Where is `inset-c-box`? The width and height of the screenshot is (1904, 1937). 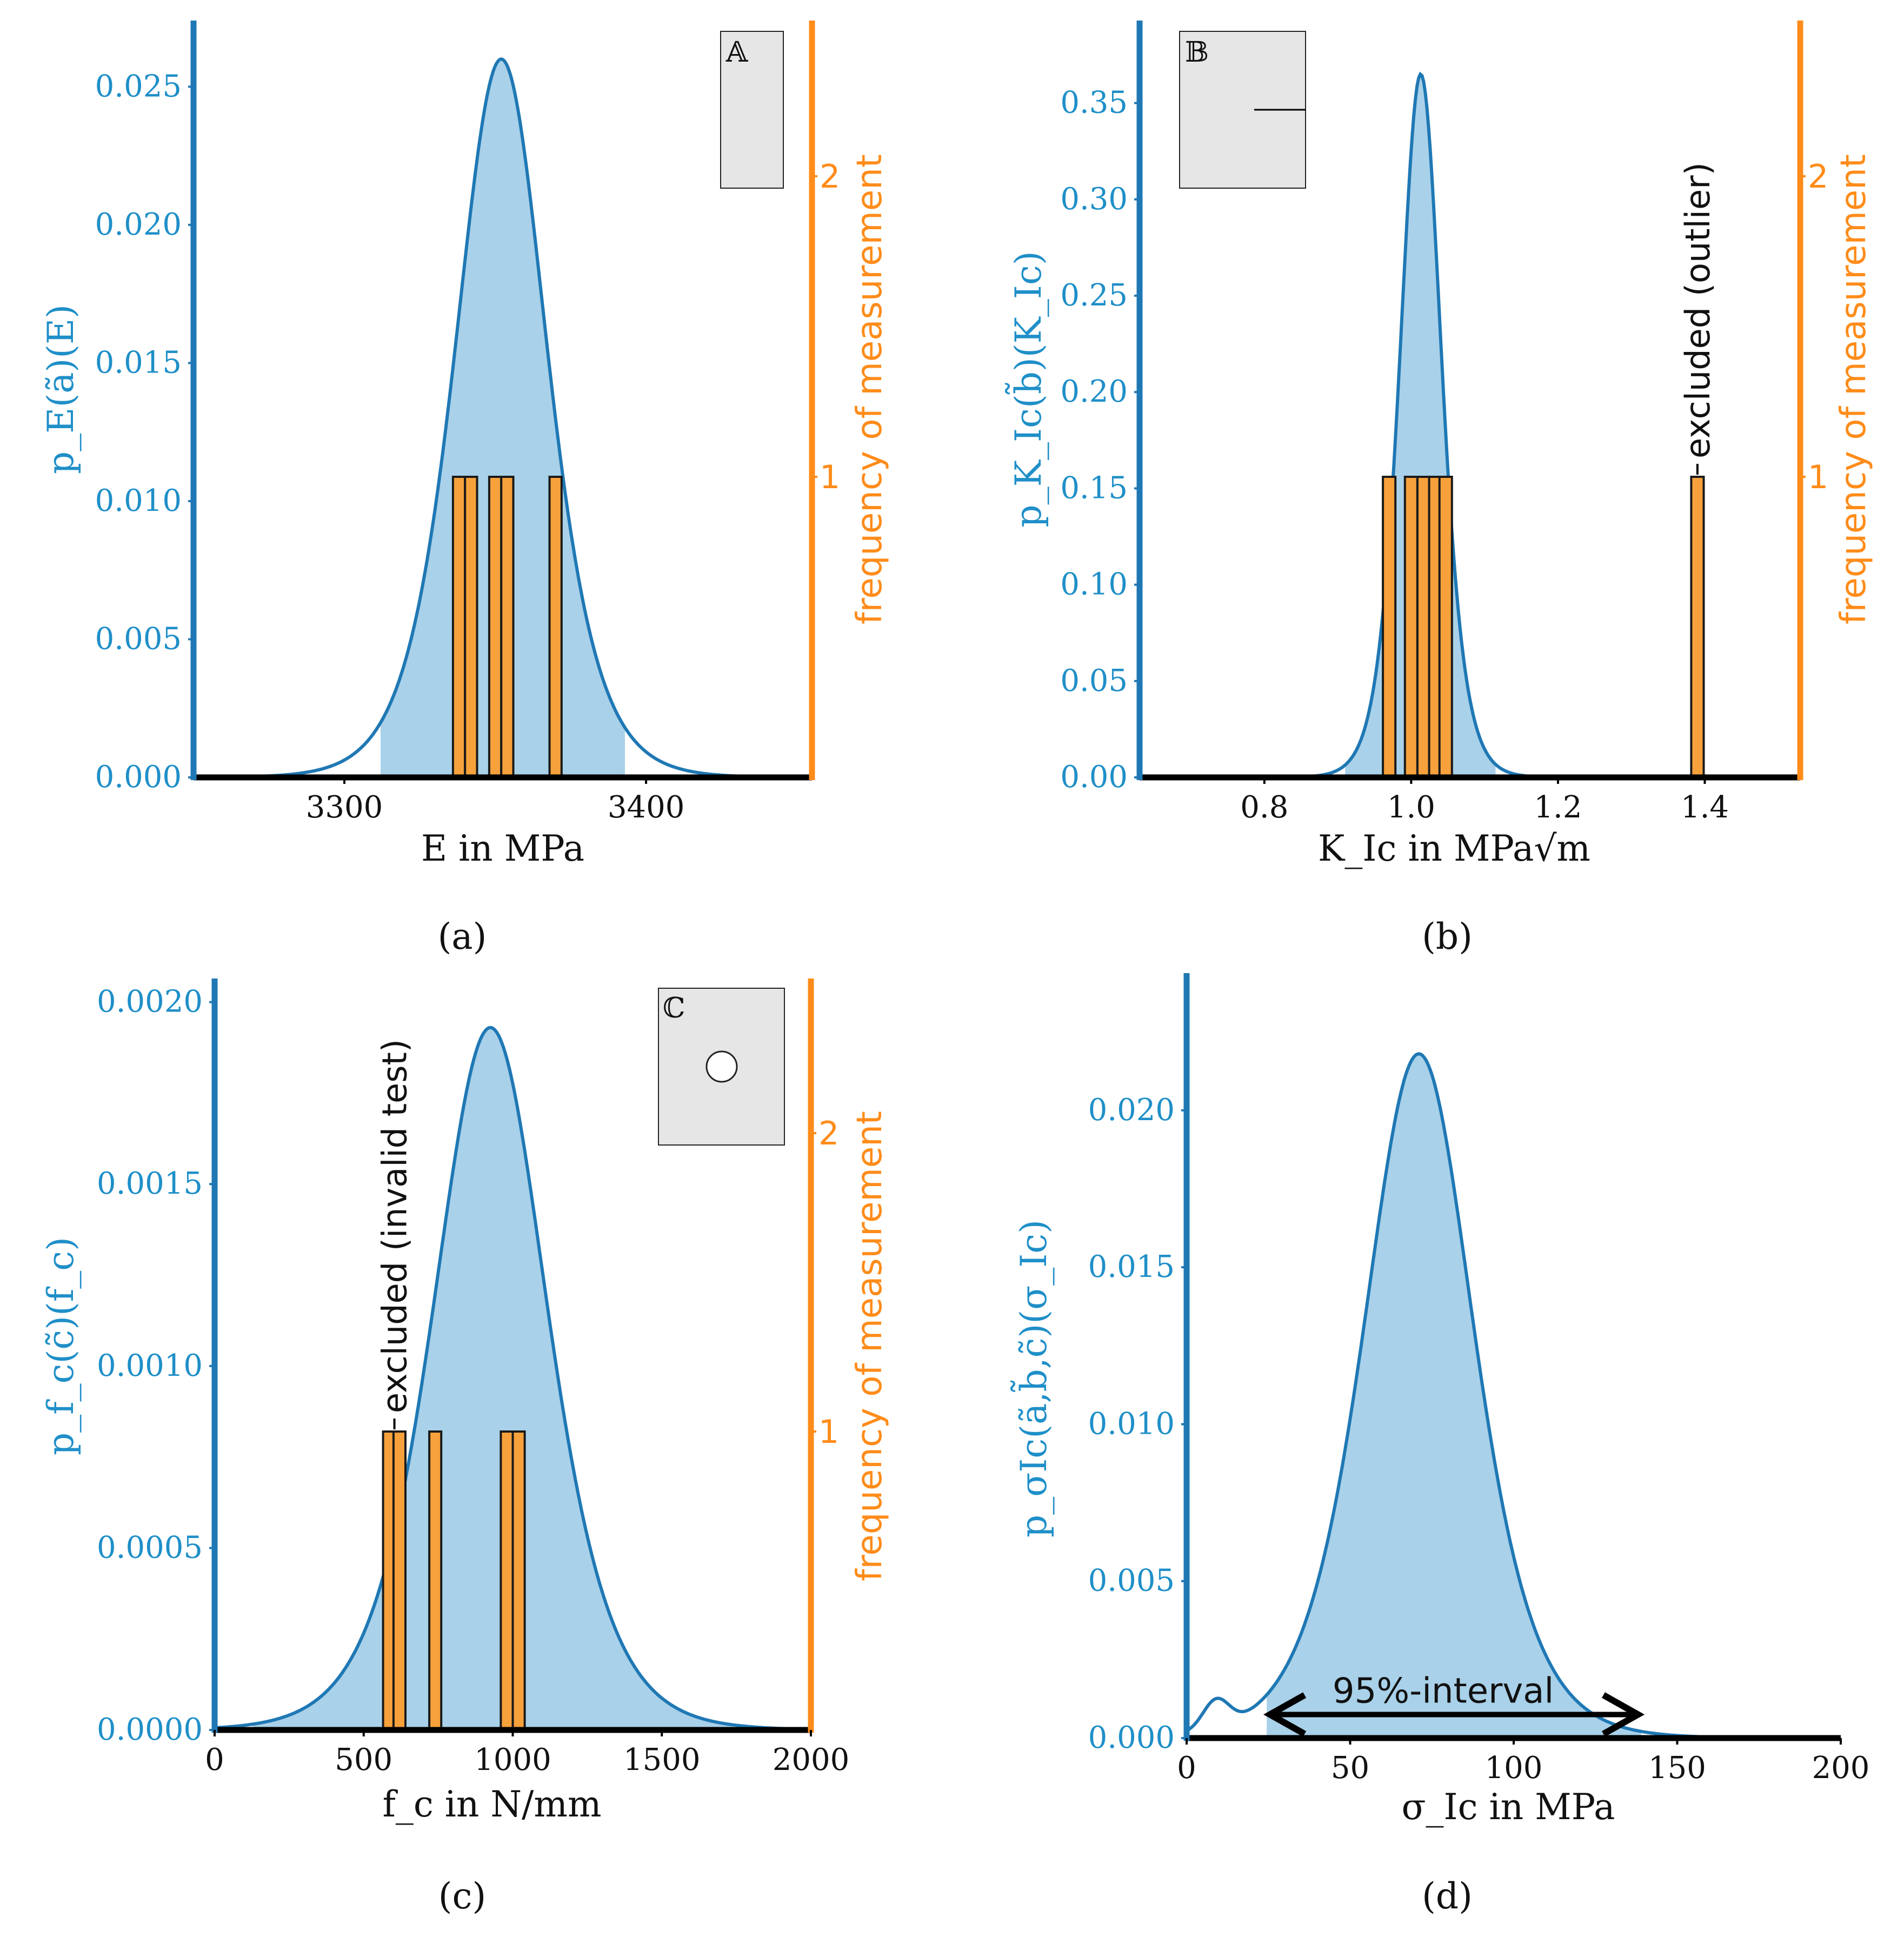 inset-c-box is located at coordinates (721, 1067).